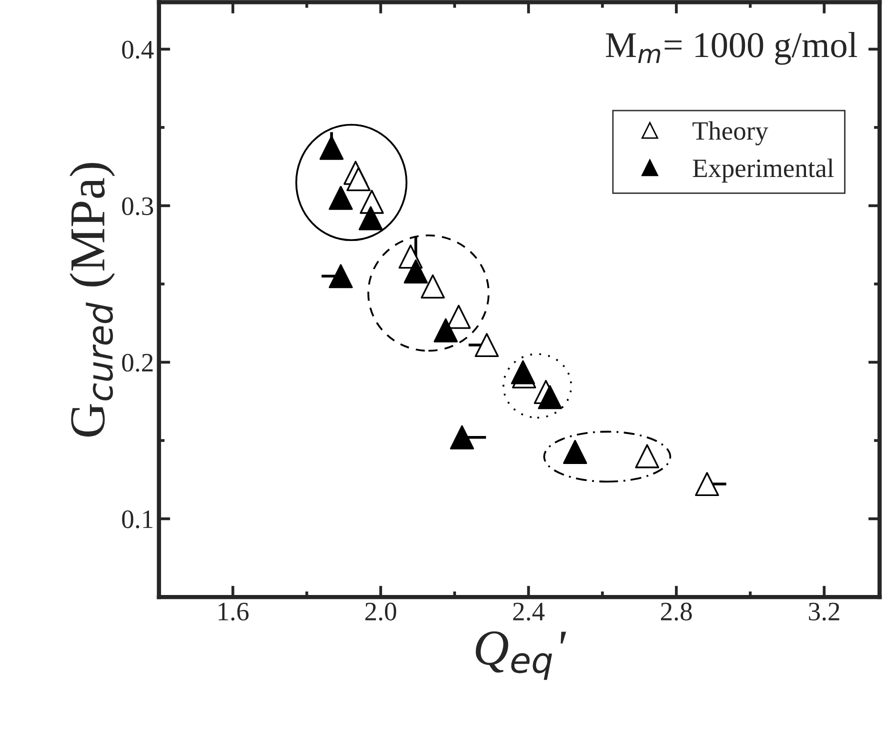 The width and height of the screenshot is (893, 738). Describe the element at coordinates (521, 655) in the screenshot. I see `x-axis-title: Q$_{eq}$'` at that location.